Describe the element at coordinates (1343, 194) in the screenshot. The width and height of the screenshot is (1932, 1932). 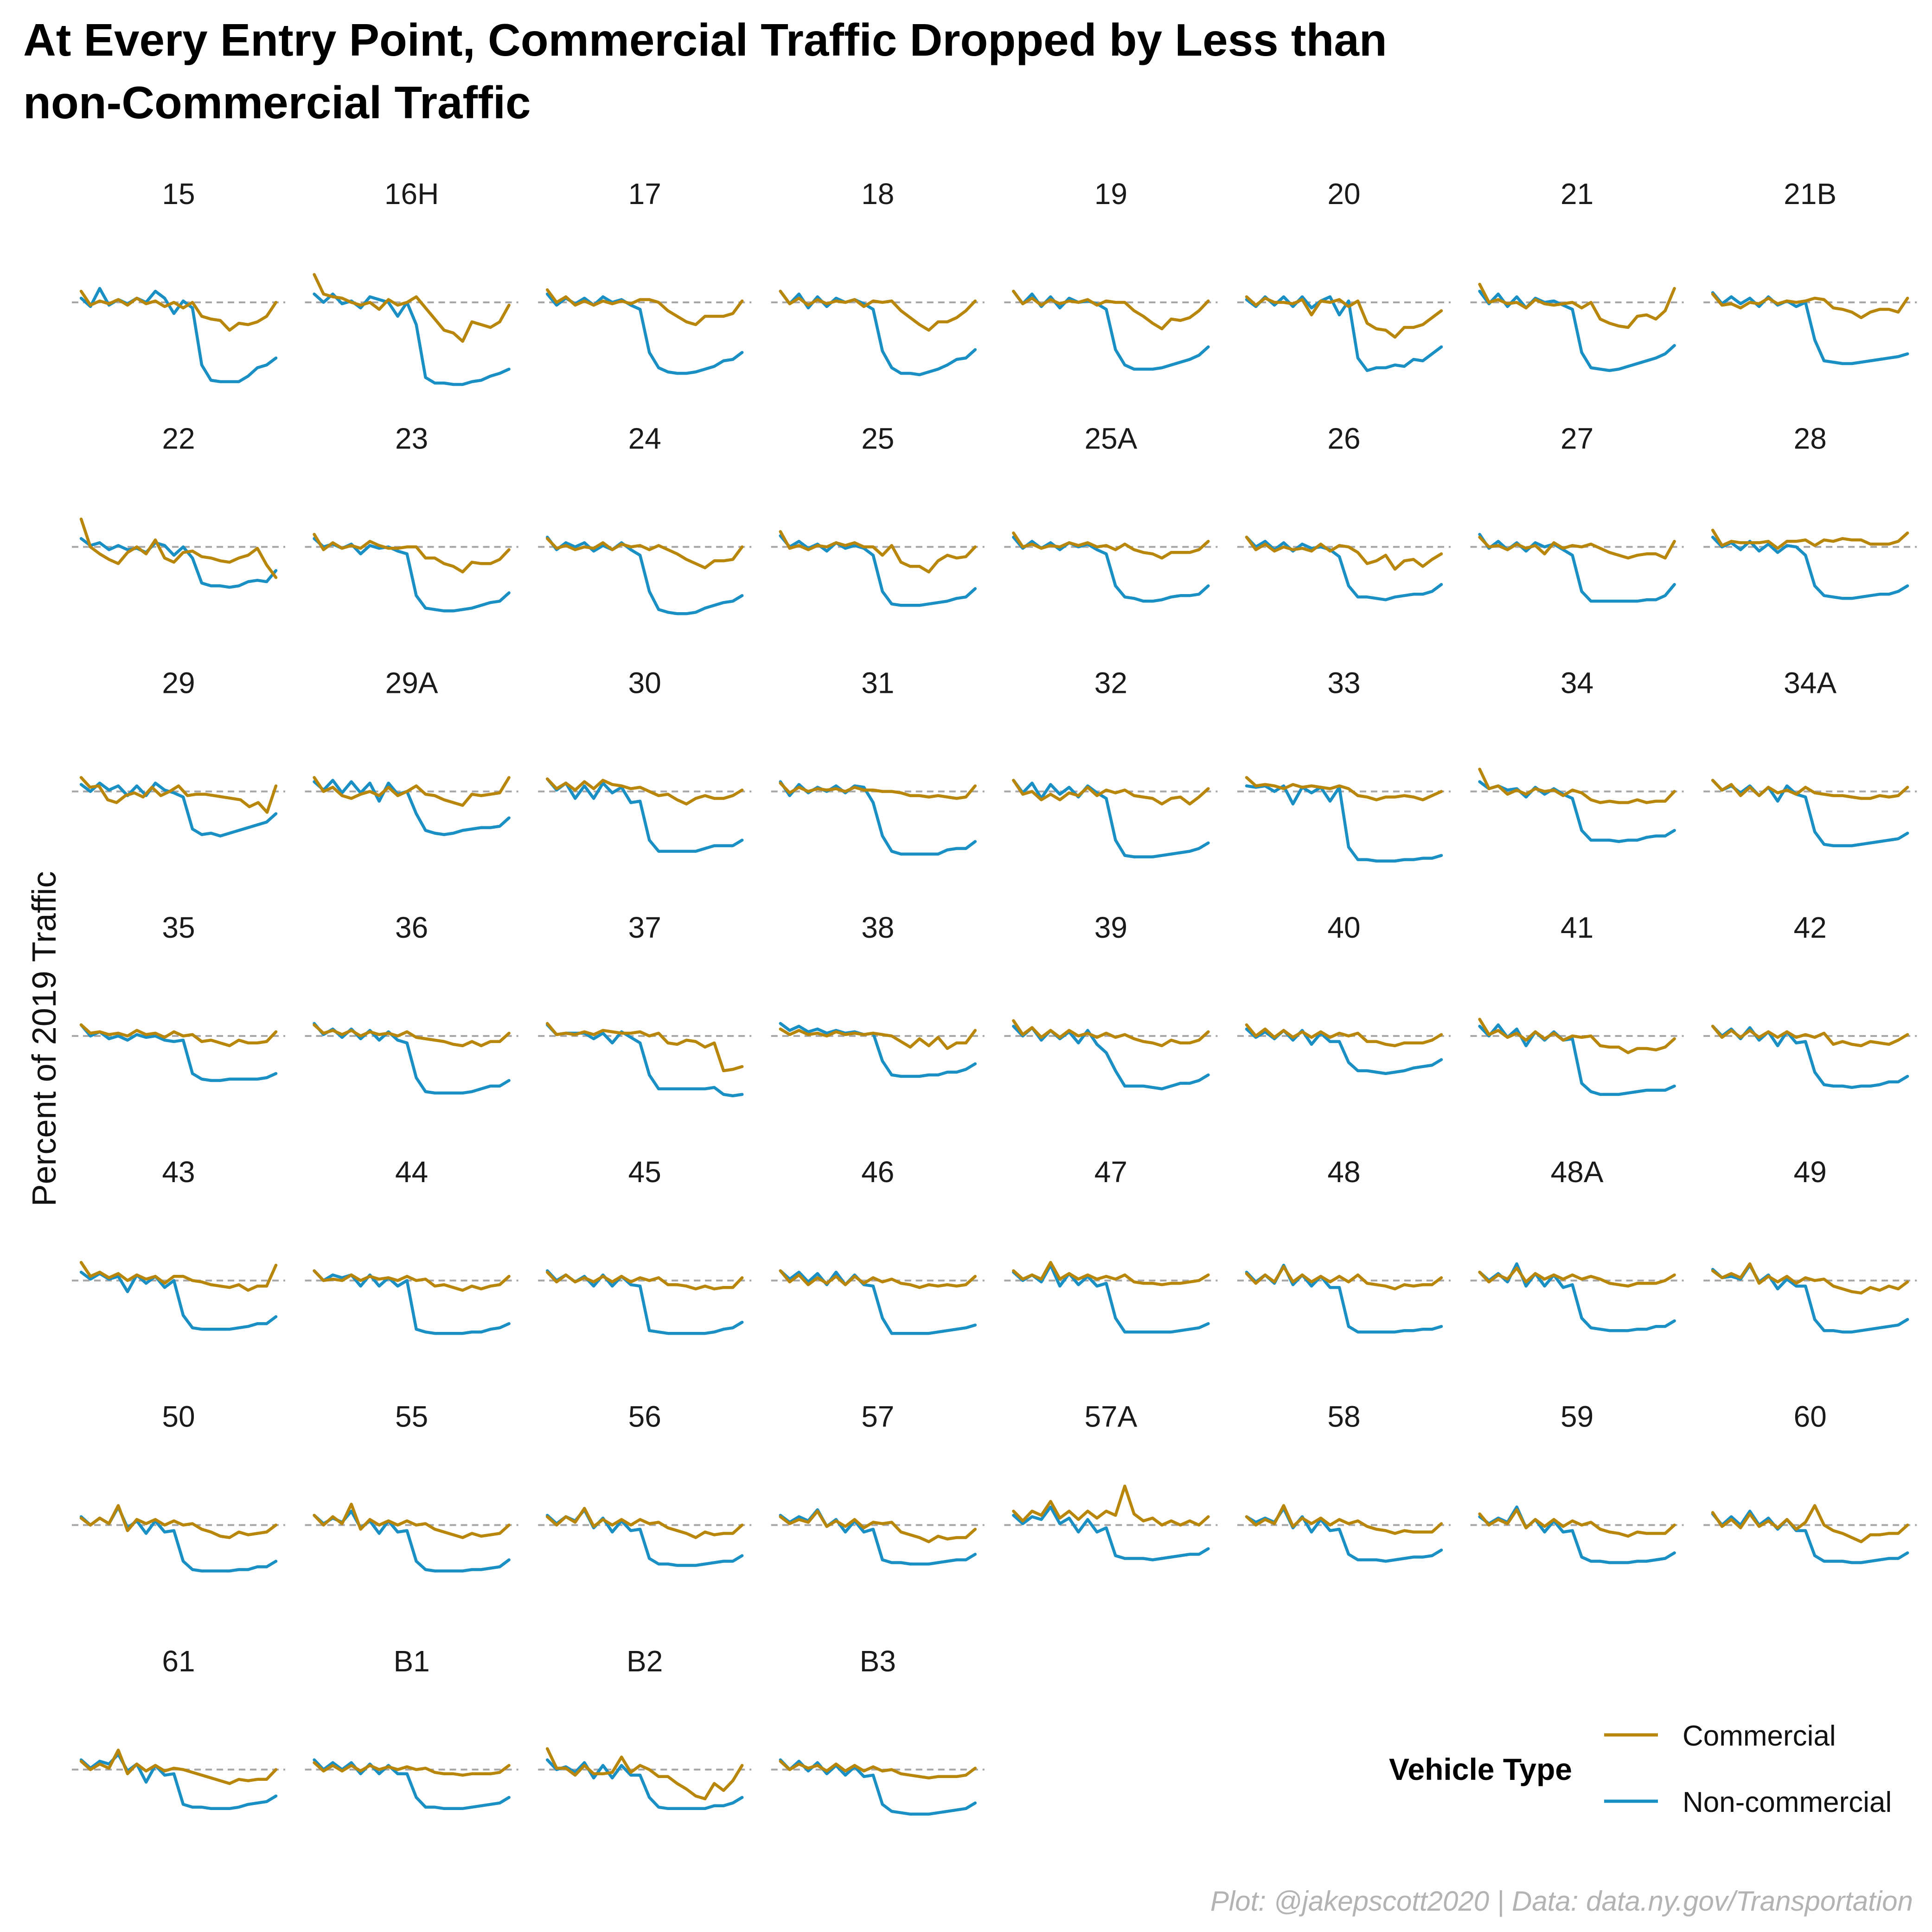
I see `facet-label-20: 20` at that location.